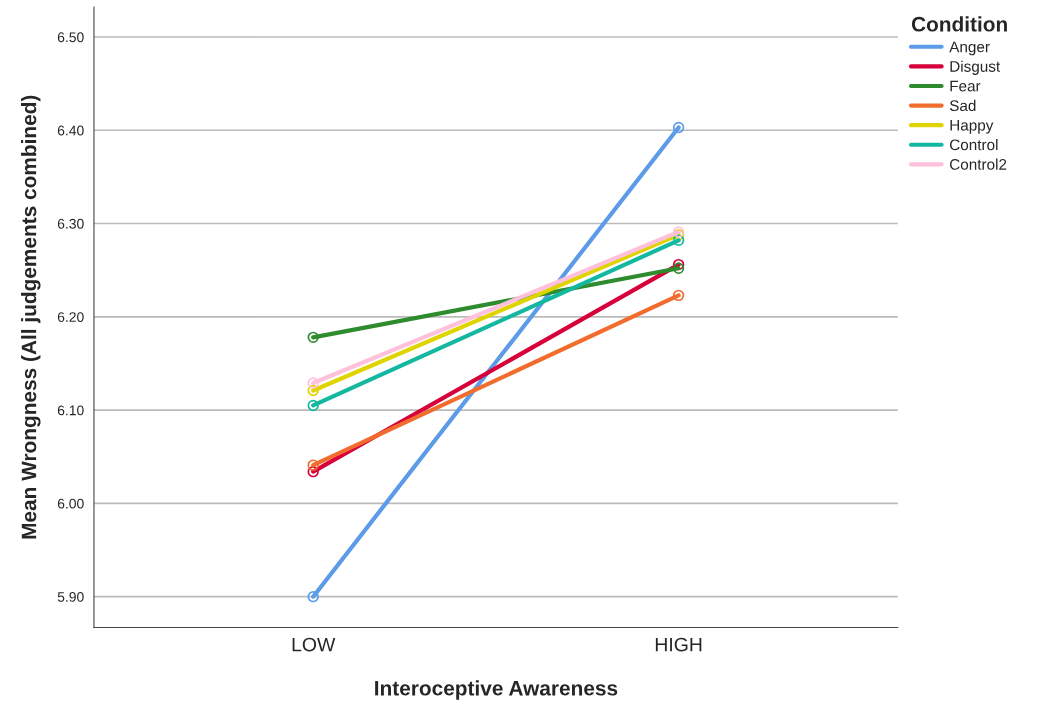 Image resolution: width=1044 pixels, height=713 pixels. I want to click on legend-label: Fear, so click(965, 86).